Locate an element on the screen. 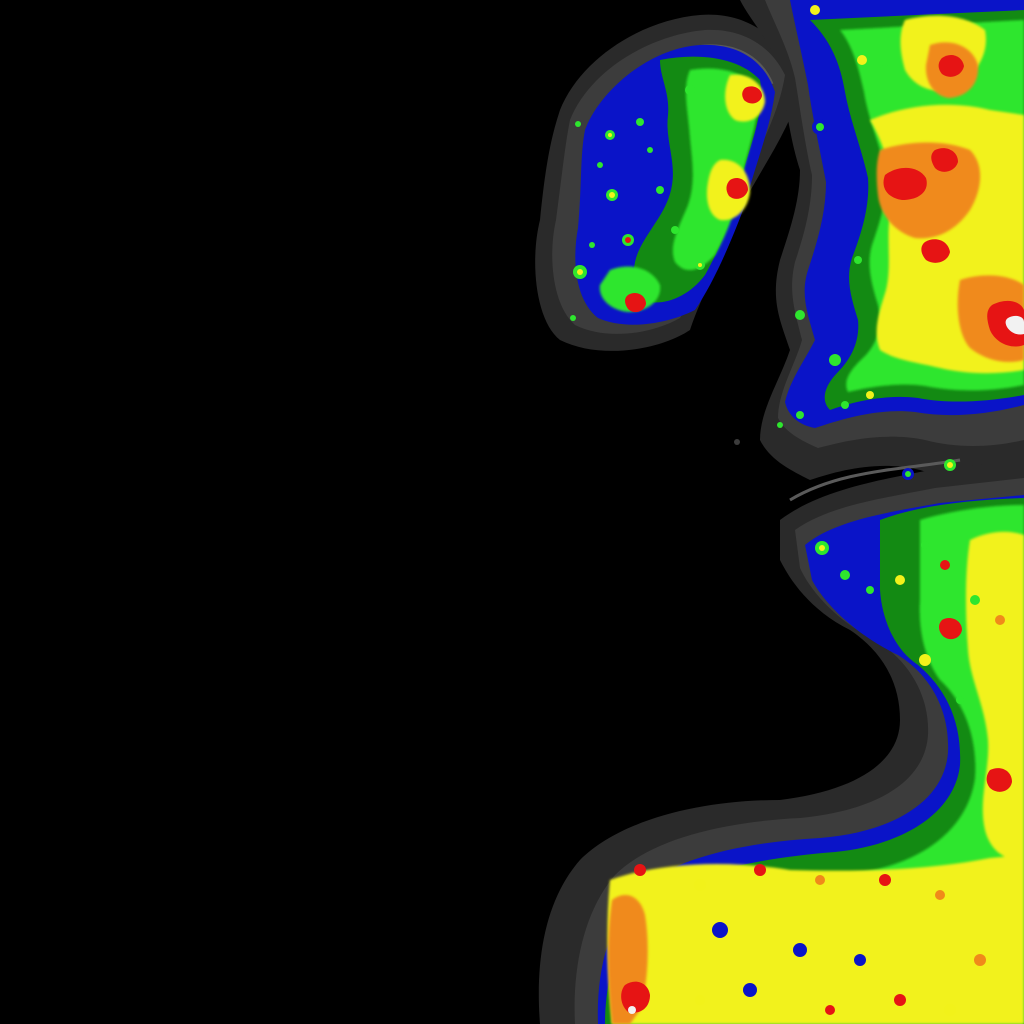 The image size is (1024, 1024). red-newcastle is located at coordinates (951, 65).